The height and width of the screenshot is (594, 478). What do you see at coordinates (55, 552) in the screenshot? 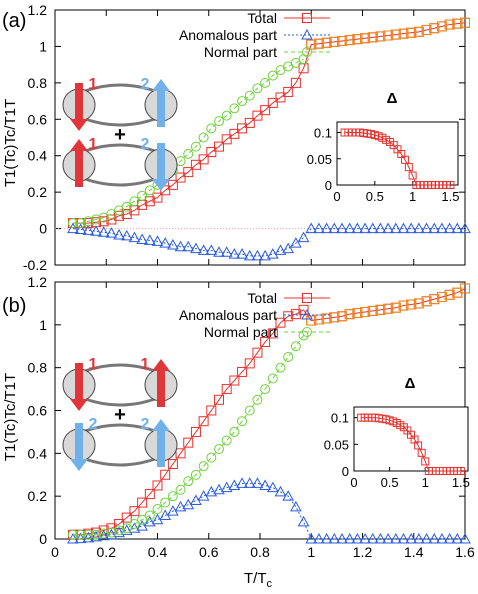
I see `x-tick-label: 0` at bounding box center [55, 552].